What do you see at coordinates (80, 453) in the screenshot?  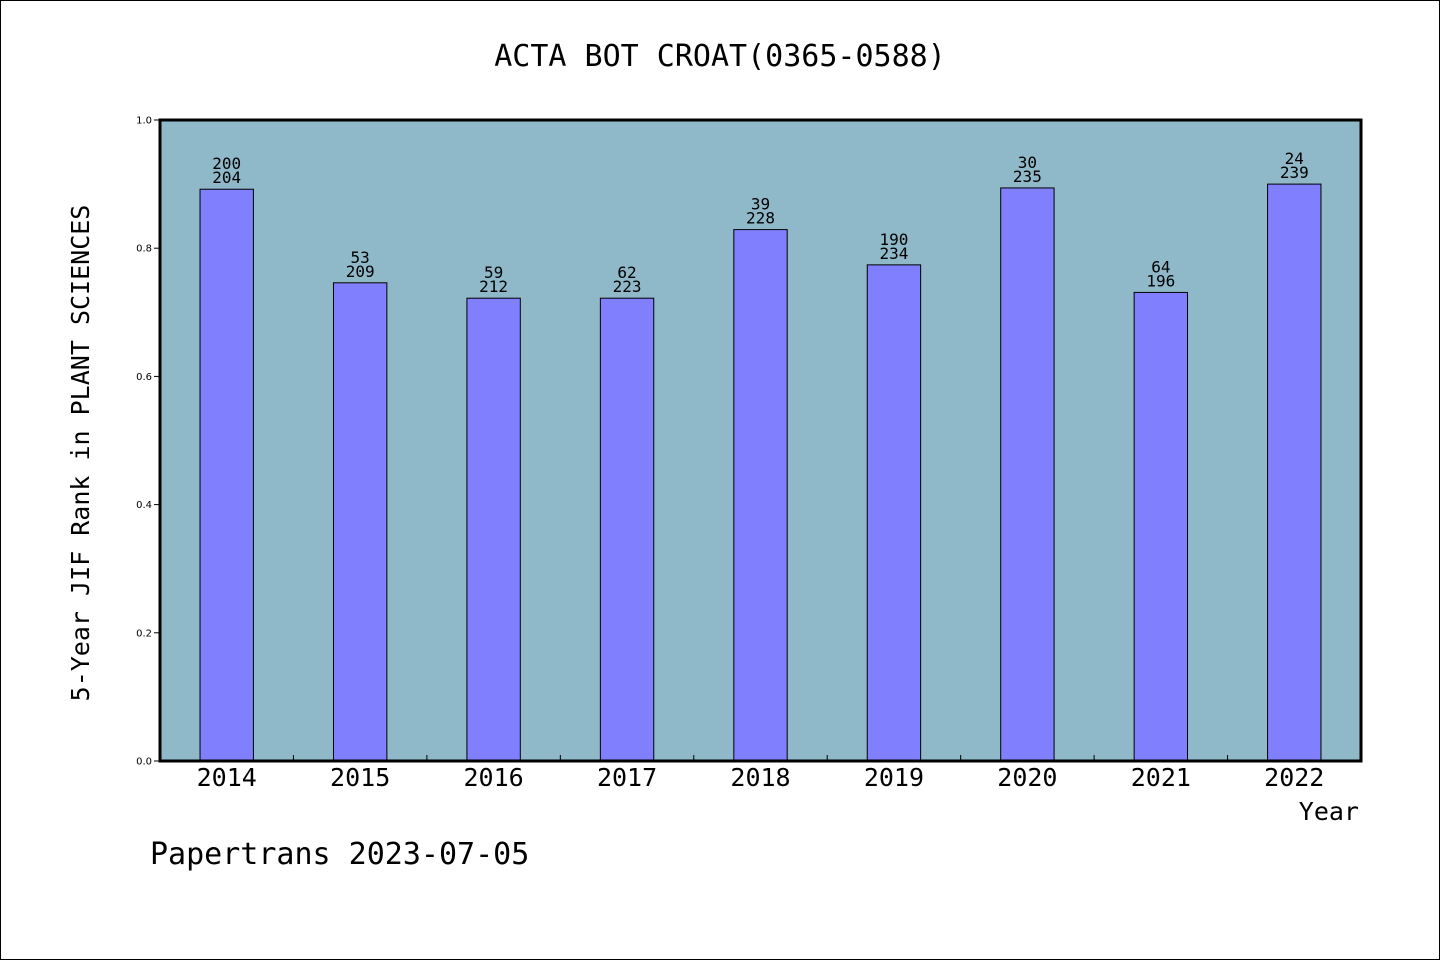 I see `y-axis-label: 5-Year JIF Rank in PLANT SCIENCES` at bounding box center [80, 453].